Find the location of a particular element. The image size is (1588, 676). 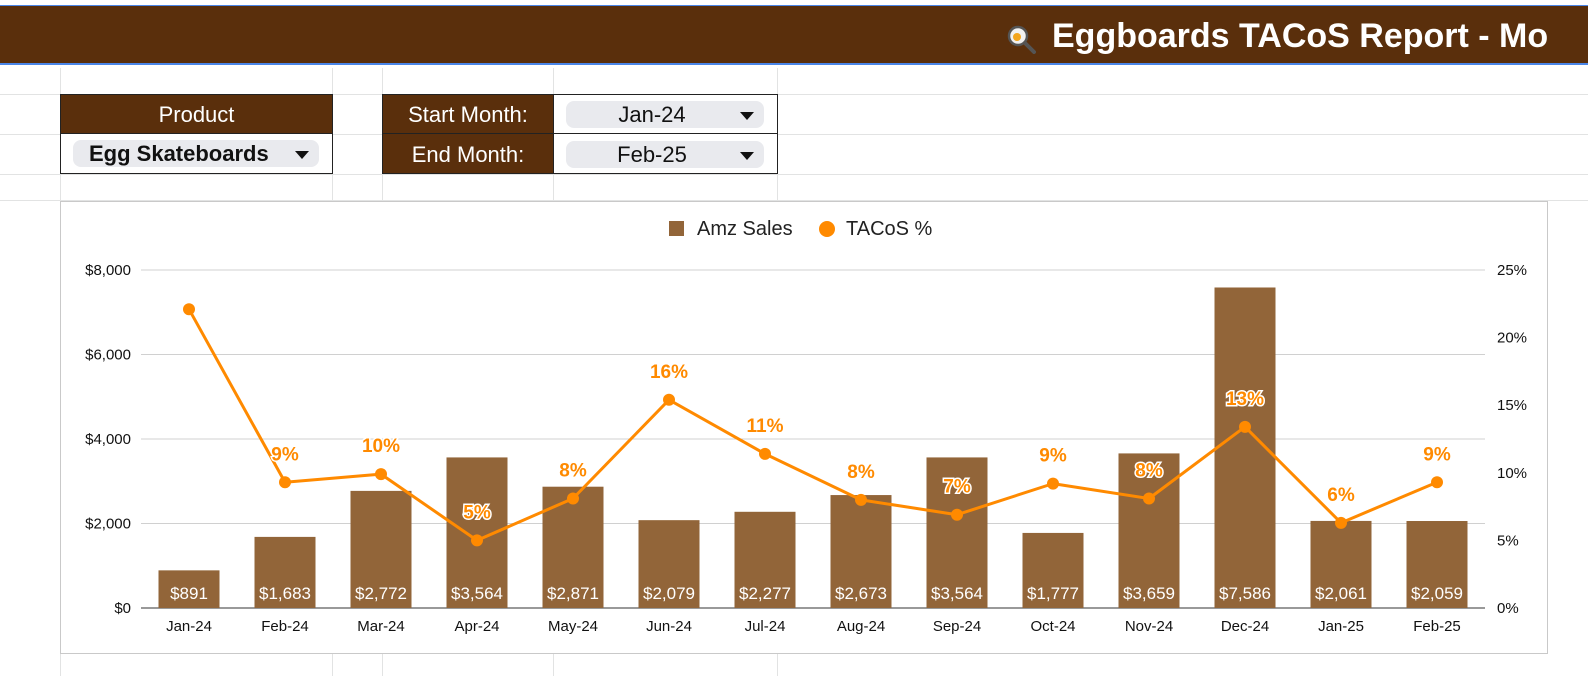

tacos-value-label: 16% is located at coordinates (669, 372).